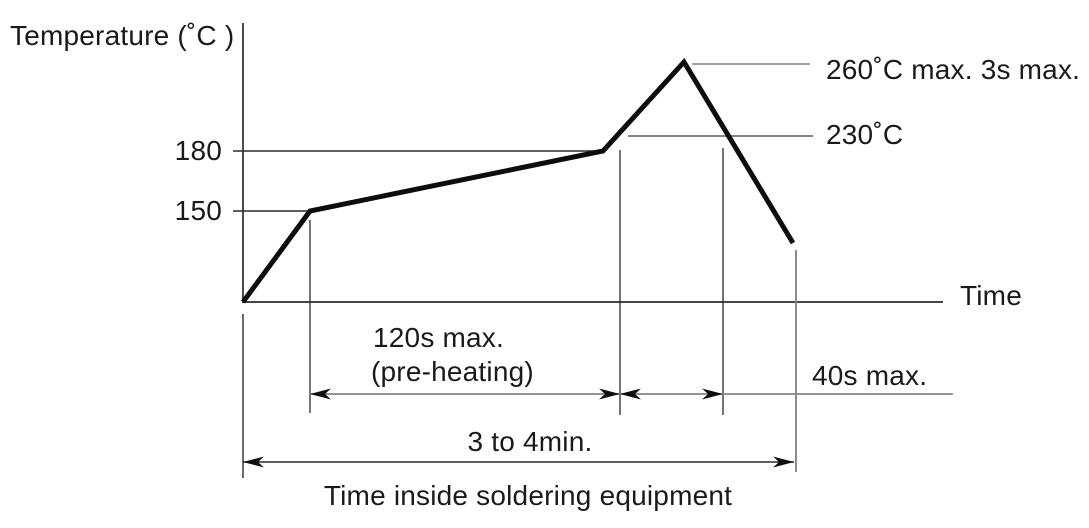 The width and height of the screenshot is (1089, 528). Describe the element at coordinates (991, 295) in the screenshot. I see `x-axis-title: Time` at that location.